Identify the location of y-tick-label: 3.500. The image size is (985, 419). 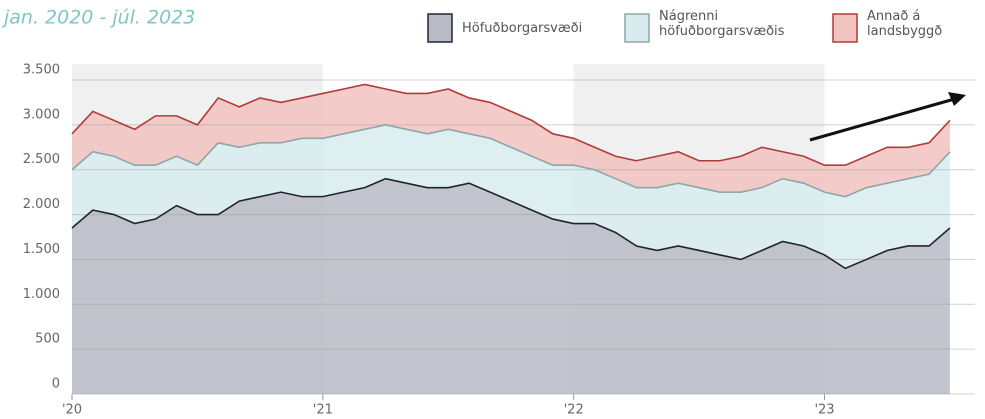
(41, 70).